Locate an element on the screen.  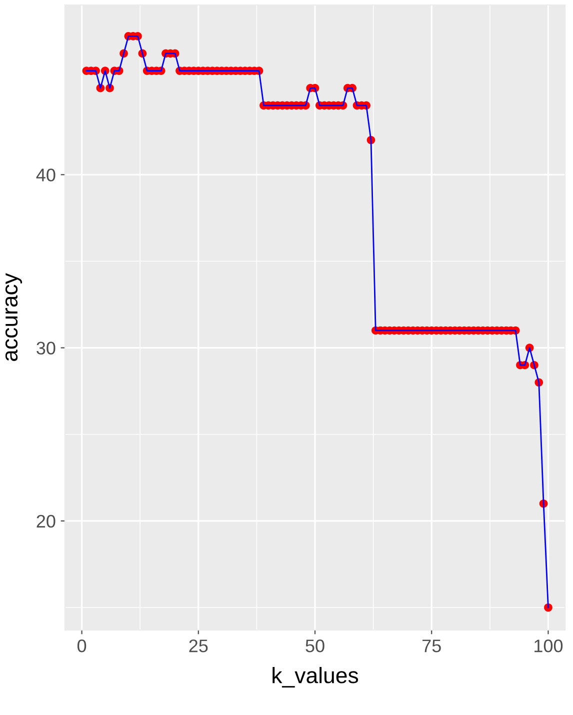
x-tick-label: 0 is located at coordinates (81, 646).